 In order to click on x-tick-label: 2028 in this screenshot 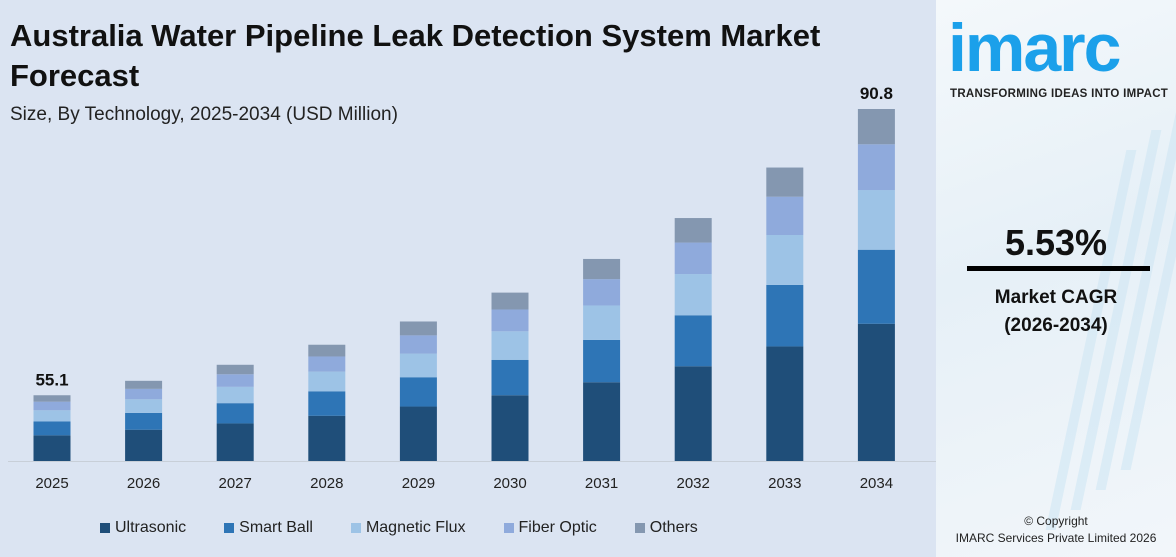, I will do `click(326, 483)`.